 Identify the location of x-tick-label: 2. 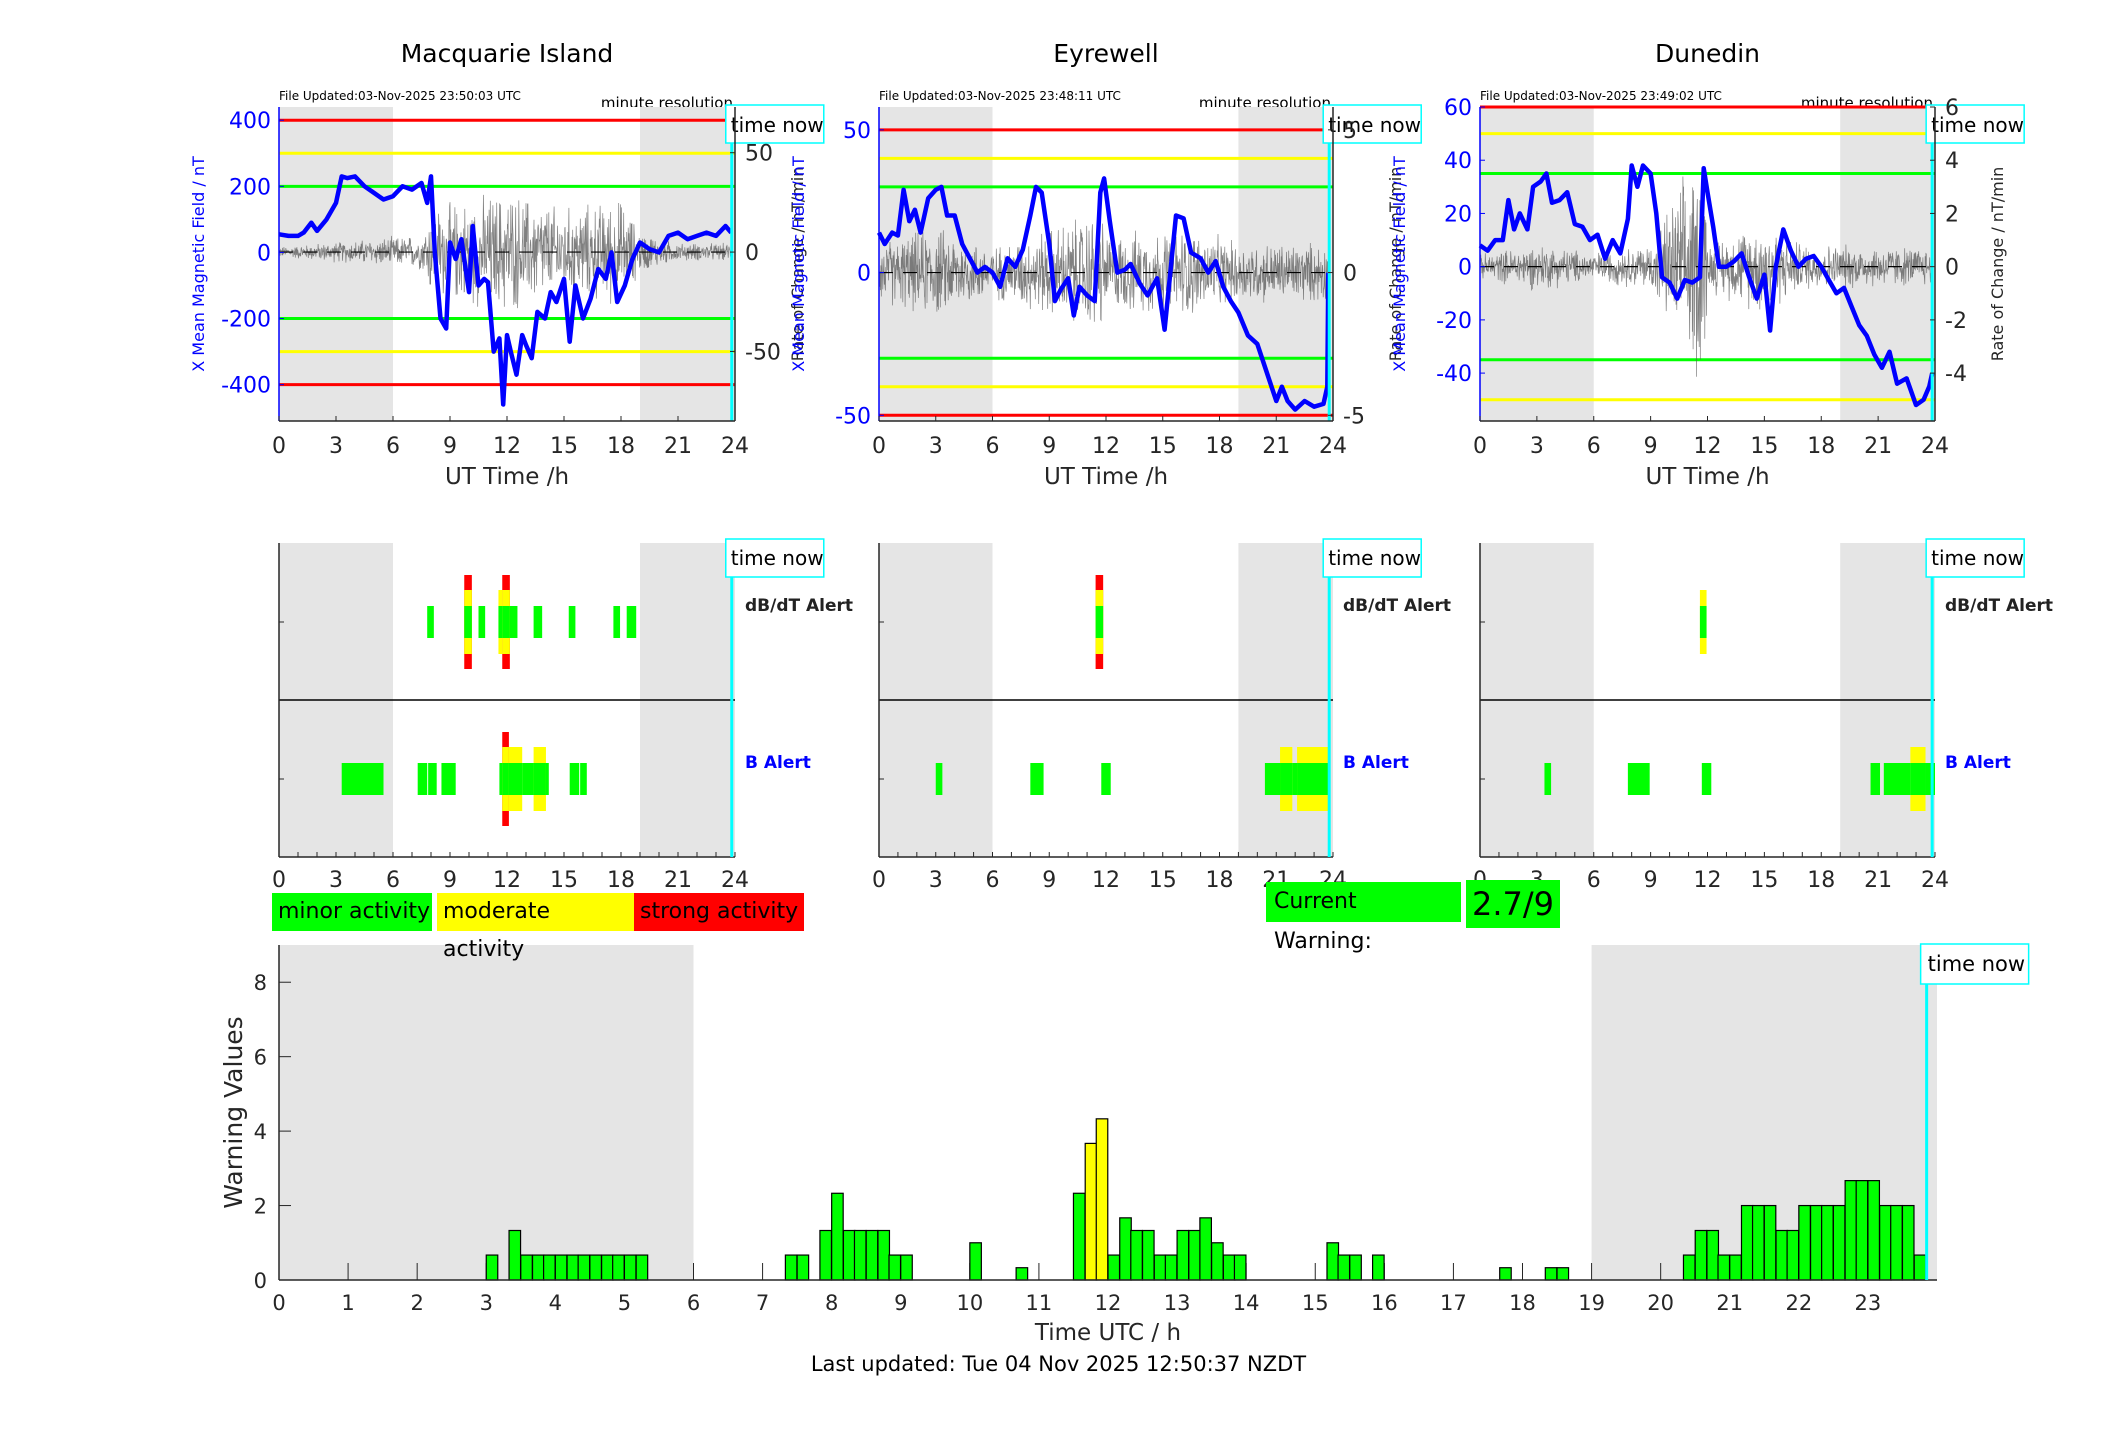
(416, 1303).